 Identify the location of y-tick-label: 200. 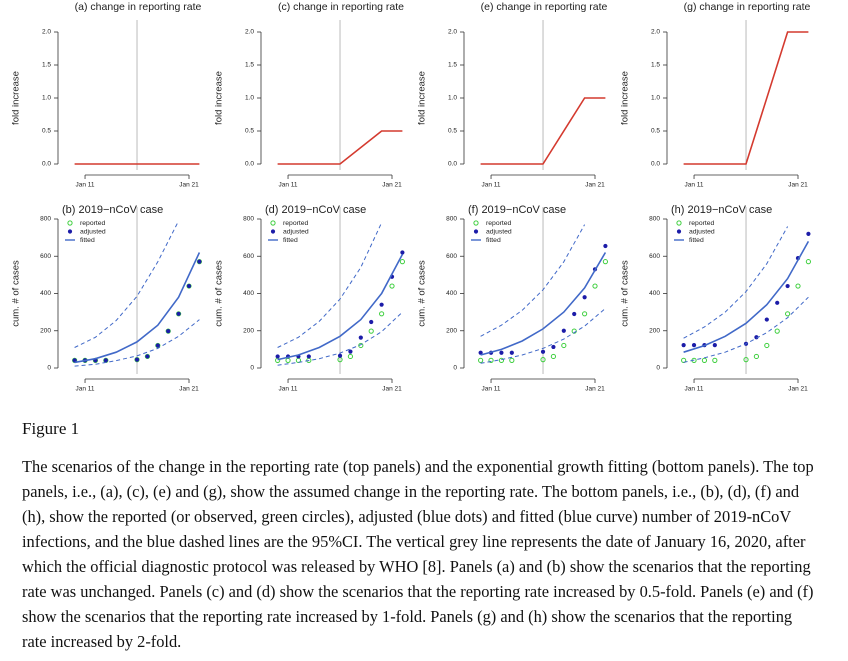
(654, 330).